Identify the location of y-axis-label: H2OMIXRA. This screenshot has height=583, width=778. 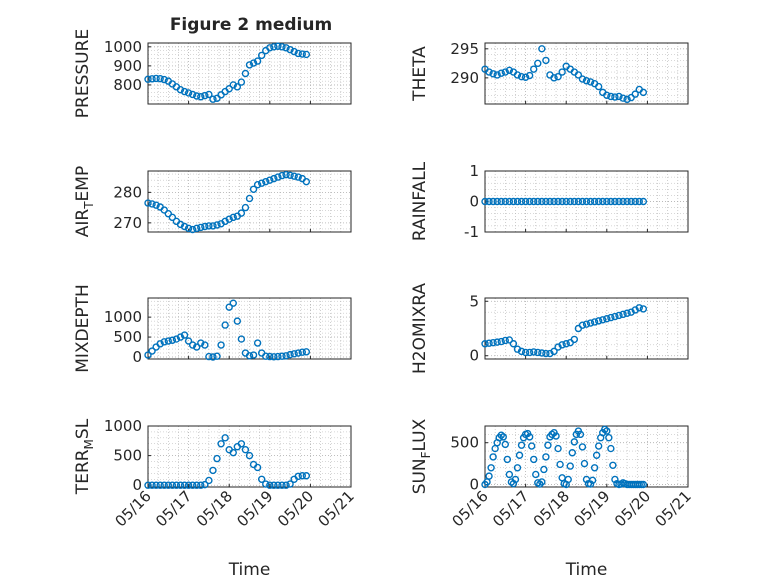
(420, 328).